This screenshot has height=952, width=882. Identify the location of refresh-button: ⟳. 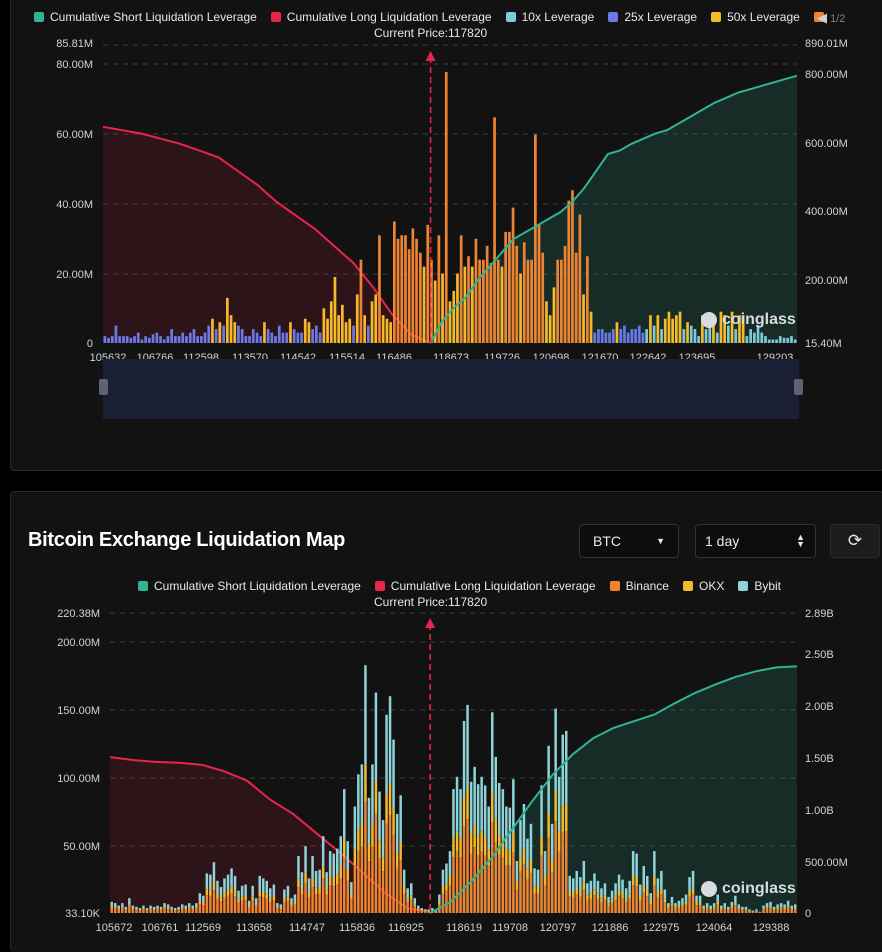
(855, 541).